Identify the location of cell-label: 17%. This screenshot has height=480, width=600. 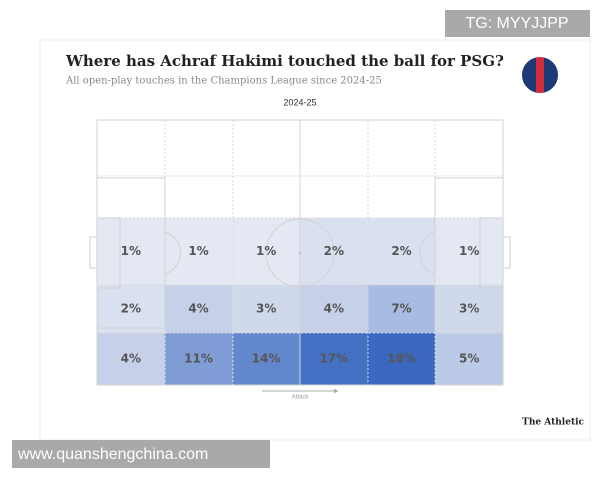
(333, 359).